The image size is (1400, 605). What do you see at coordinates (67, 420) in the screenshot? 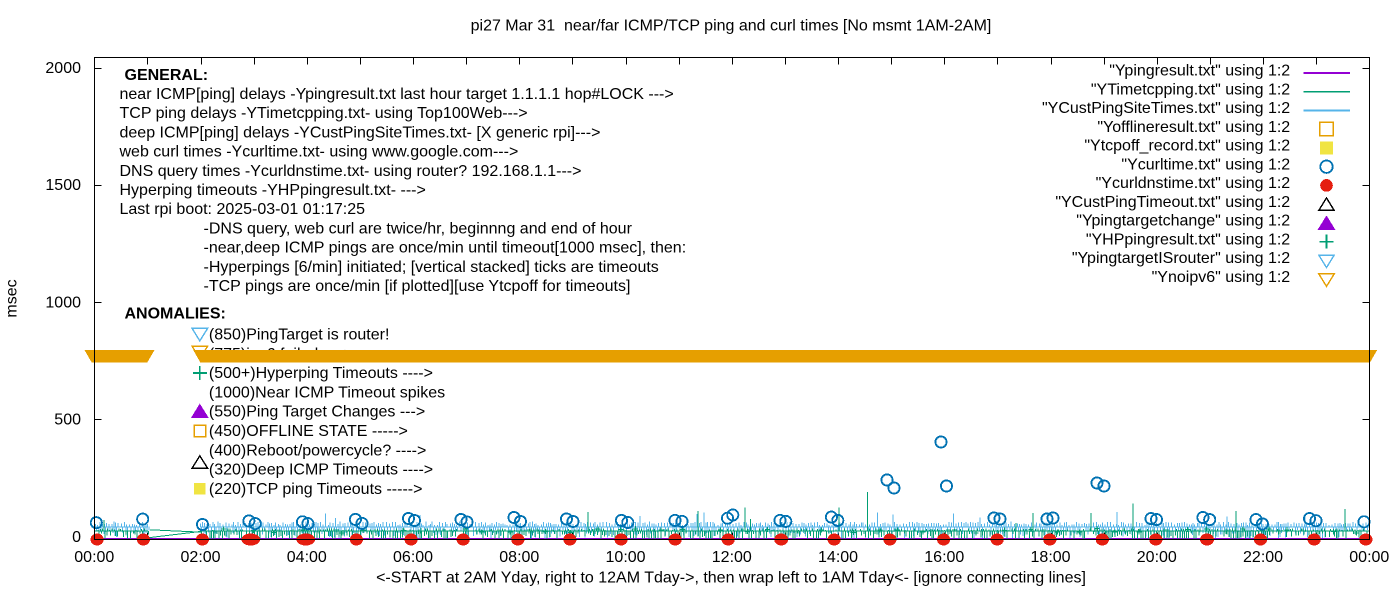
I see `svg-text: 500` at bounding box center [67, 420].